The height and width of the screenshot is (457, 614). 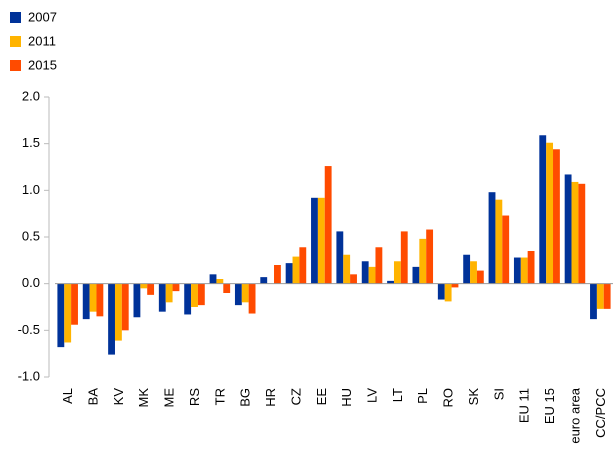 What do you see at coordinates (219, 396) in the screenshot?
I see `x-tick-label: TR` at bounding box center [219, 396].